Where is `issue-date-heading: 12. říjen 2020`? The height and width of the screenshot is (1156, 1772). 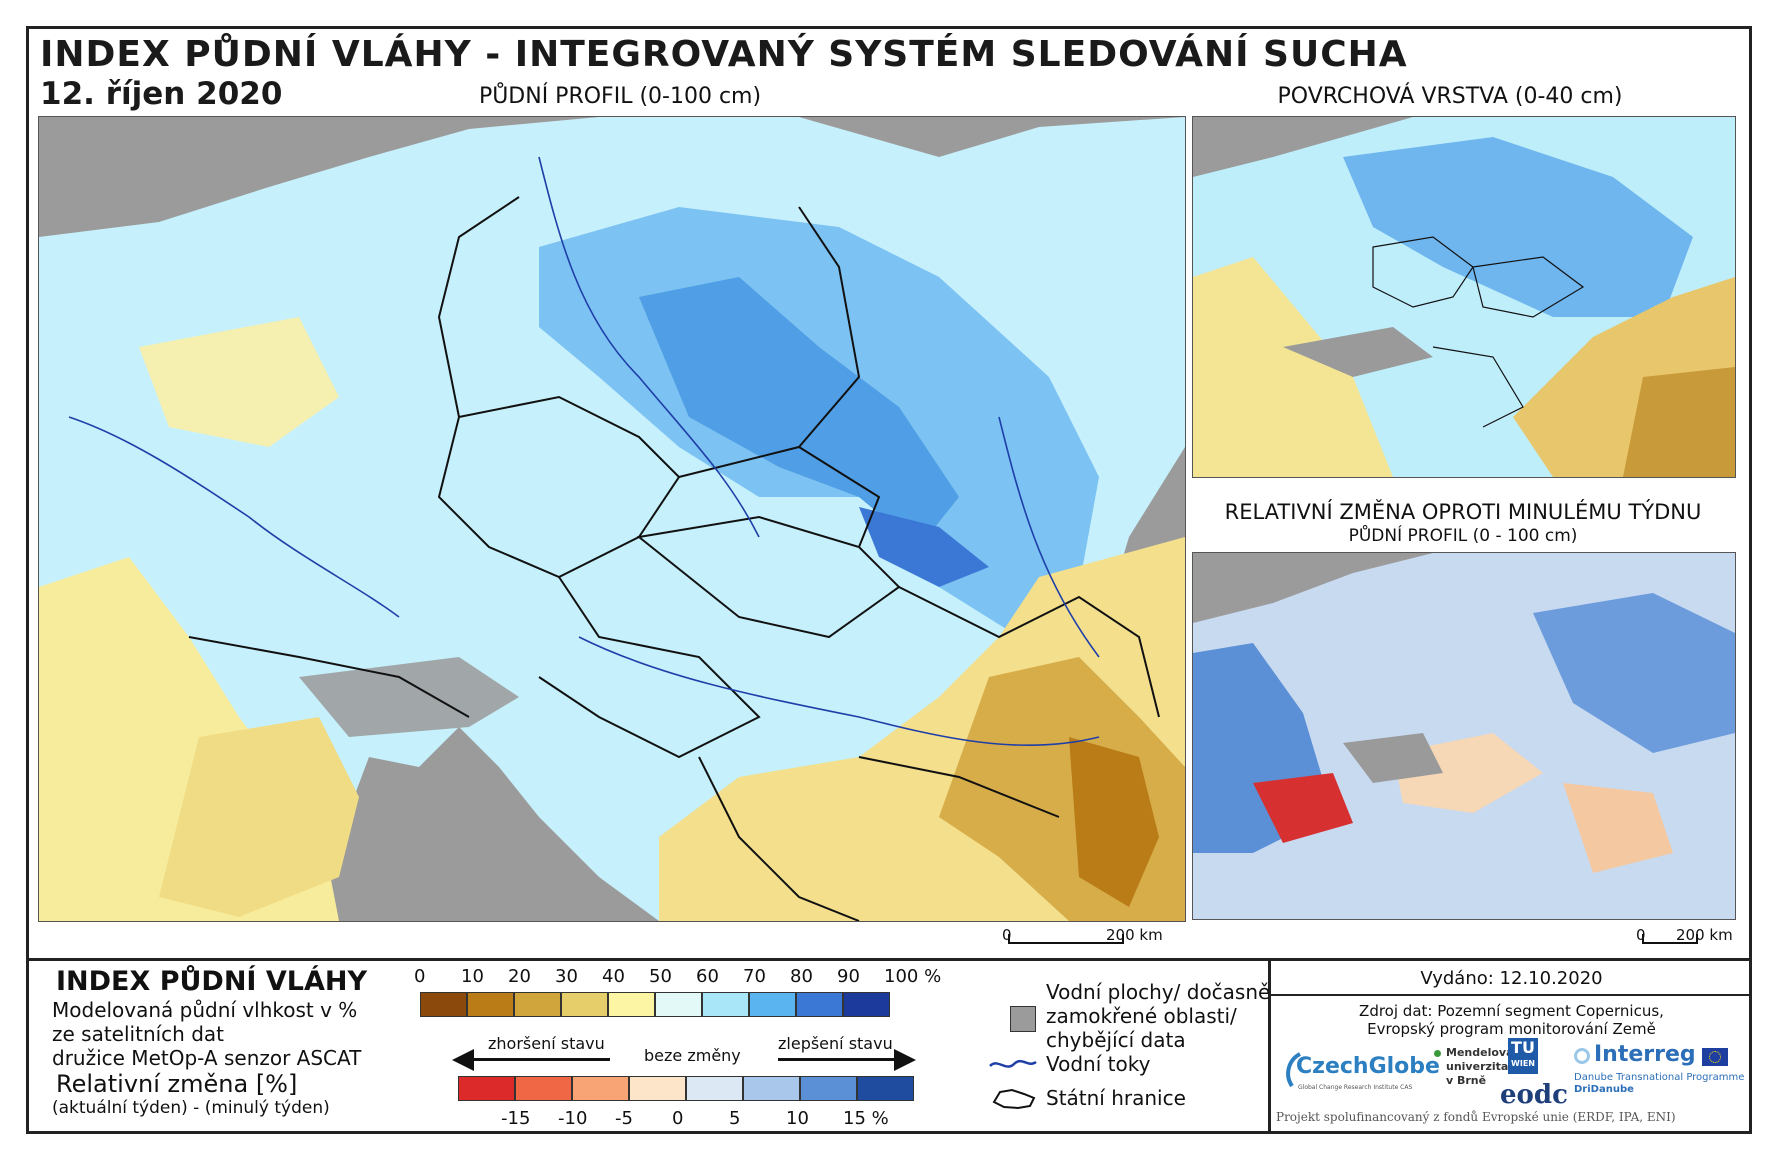 issue-date-heading: 12. říjen 2020 is located at coordinates (161, 94).